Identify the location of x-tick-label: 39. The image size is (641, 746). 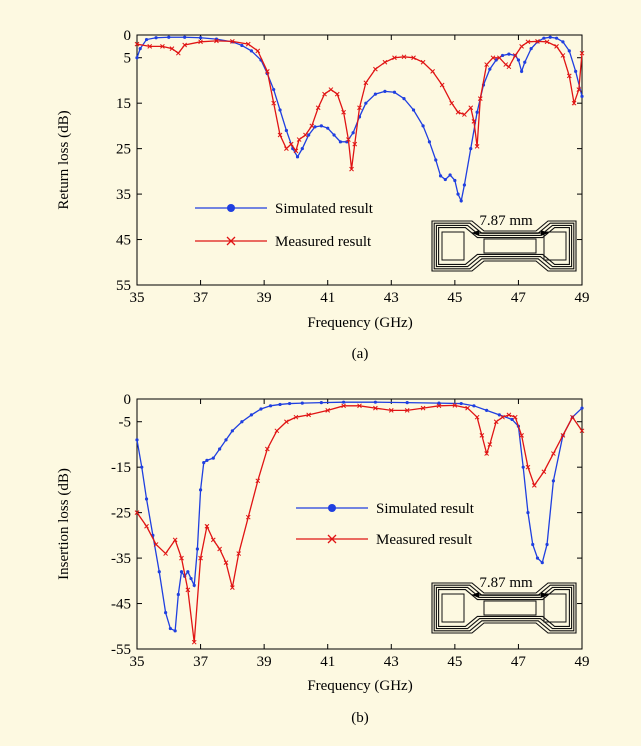
(264, 298).